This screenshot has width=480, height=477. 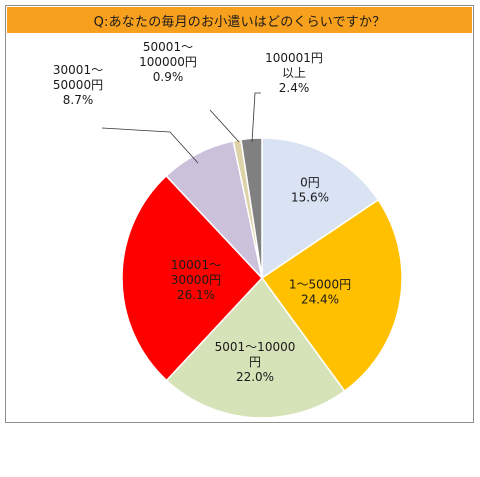 I want to click on slice-category-label: 5001〜10000, so click(x=255, y=347).